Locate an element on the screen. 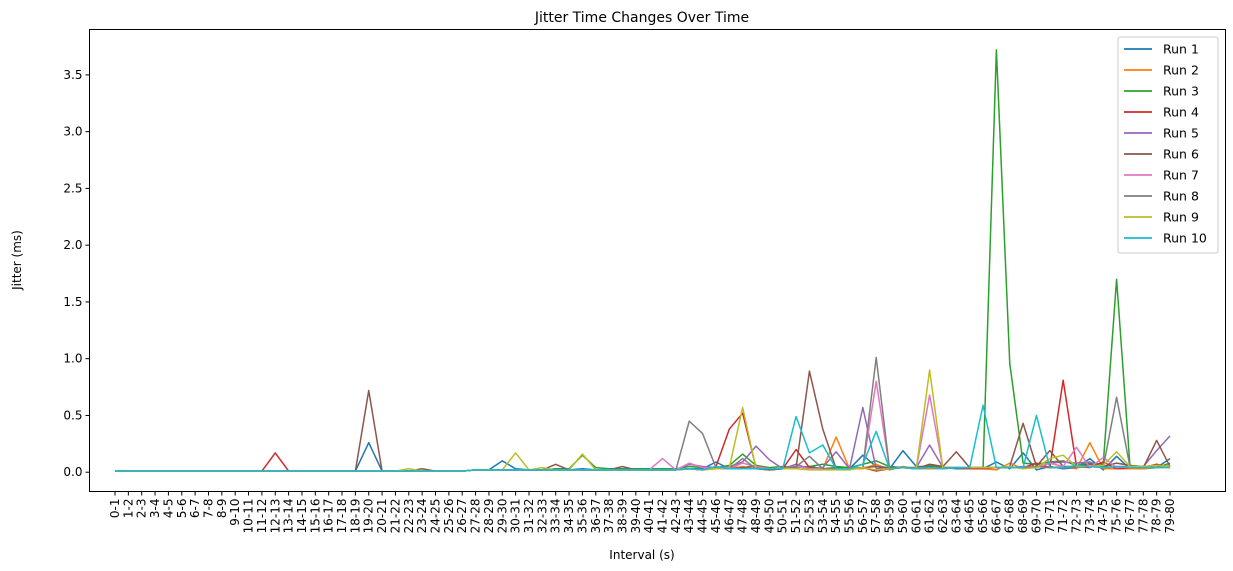 The image size is (1233, 571). x-tick-label: 9-10 is located at coordinates (235, 512).